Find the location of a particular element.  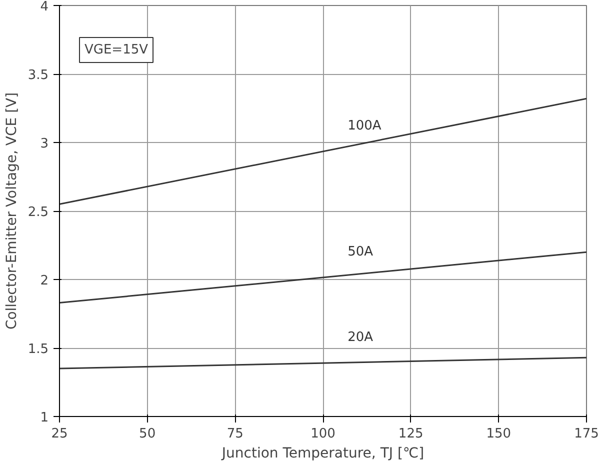

y-tick-label: 2 is located at coordinates (44, 281).